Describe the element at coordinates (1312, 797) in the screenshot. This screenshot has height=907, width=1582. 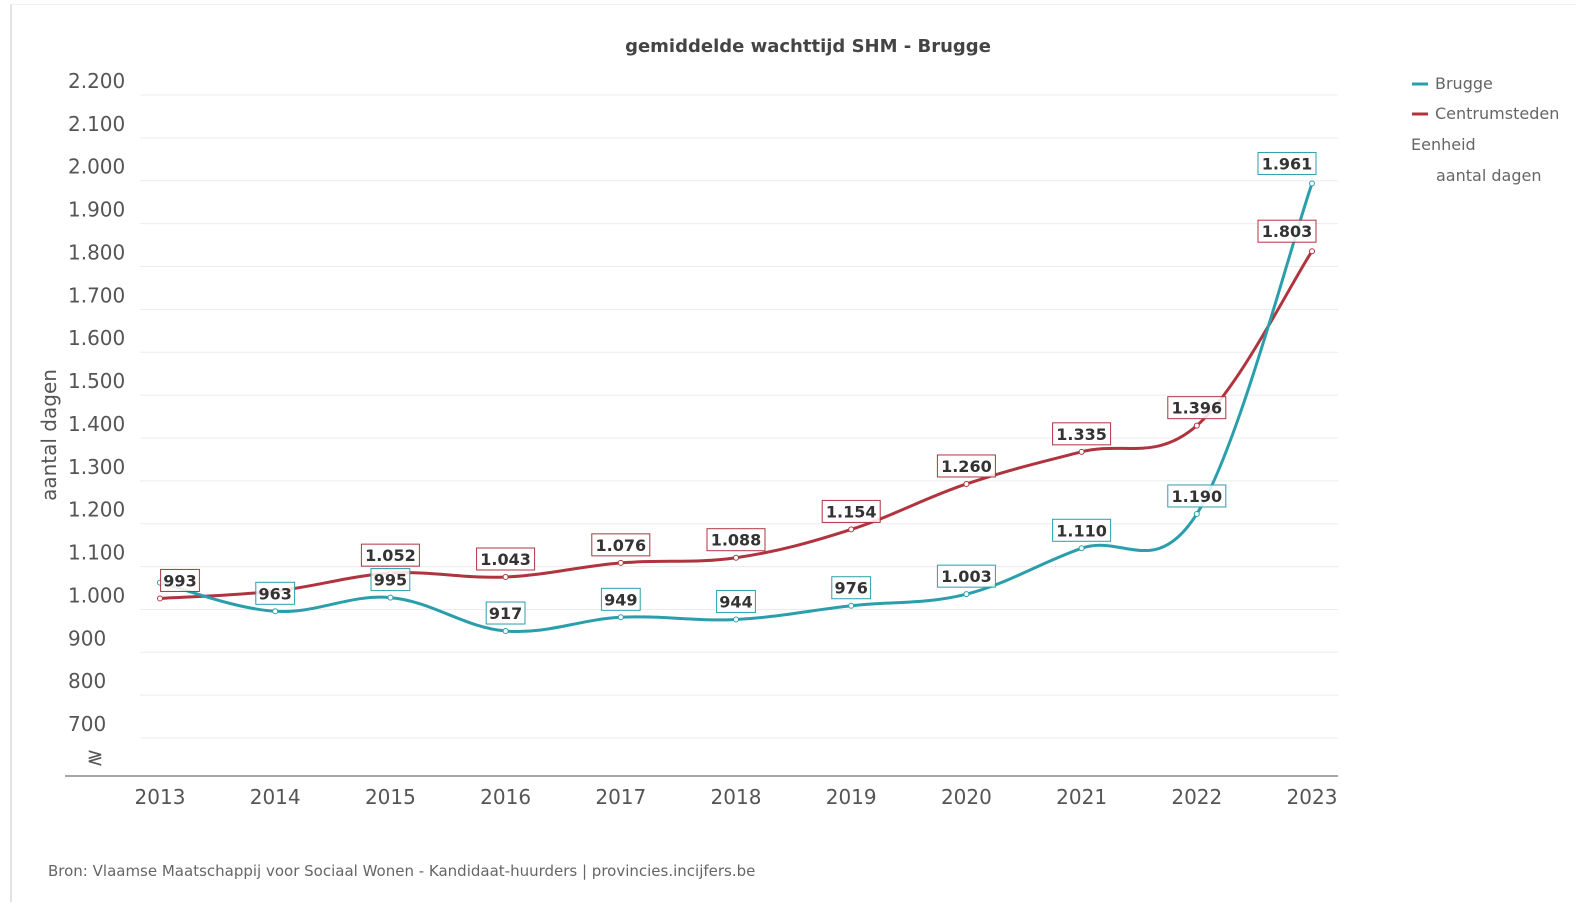
I see `x-tick-label: 2023` at that location.